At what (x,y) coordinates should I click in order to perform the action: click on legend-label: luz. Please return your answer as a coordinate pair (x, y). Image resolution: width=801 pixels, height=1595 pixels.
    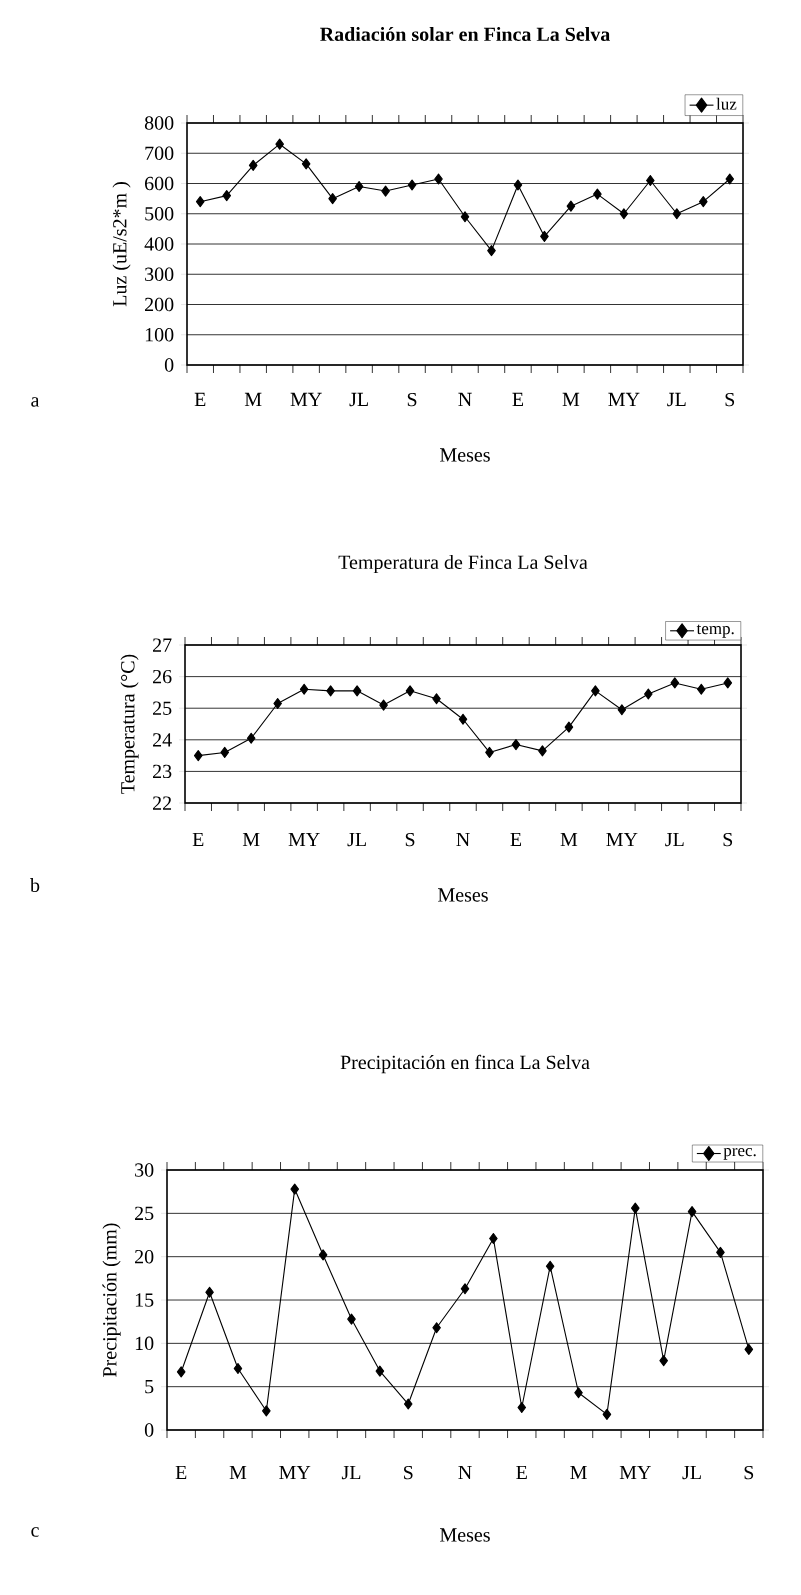
    Looking at the image, I should click on (726, 103).